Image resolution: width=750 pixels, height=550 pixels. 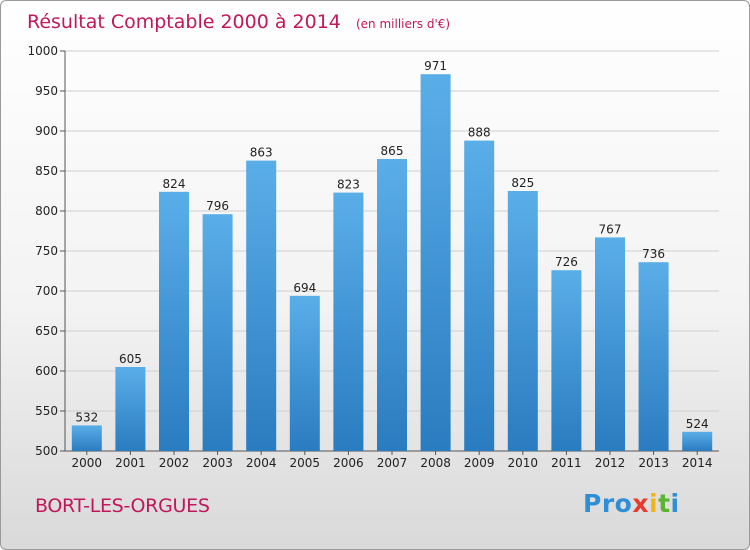 I want to click on bar-2004, so click(x=261, y=305).